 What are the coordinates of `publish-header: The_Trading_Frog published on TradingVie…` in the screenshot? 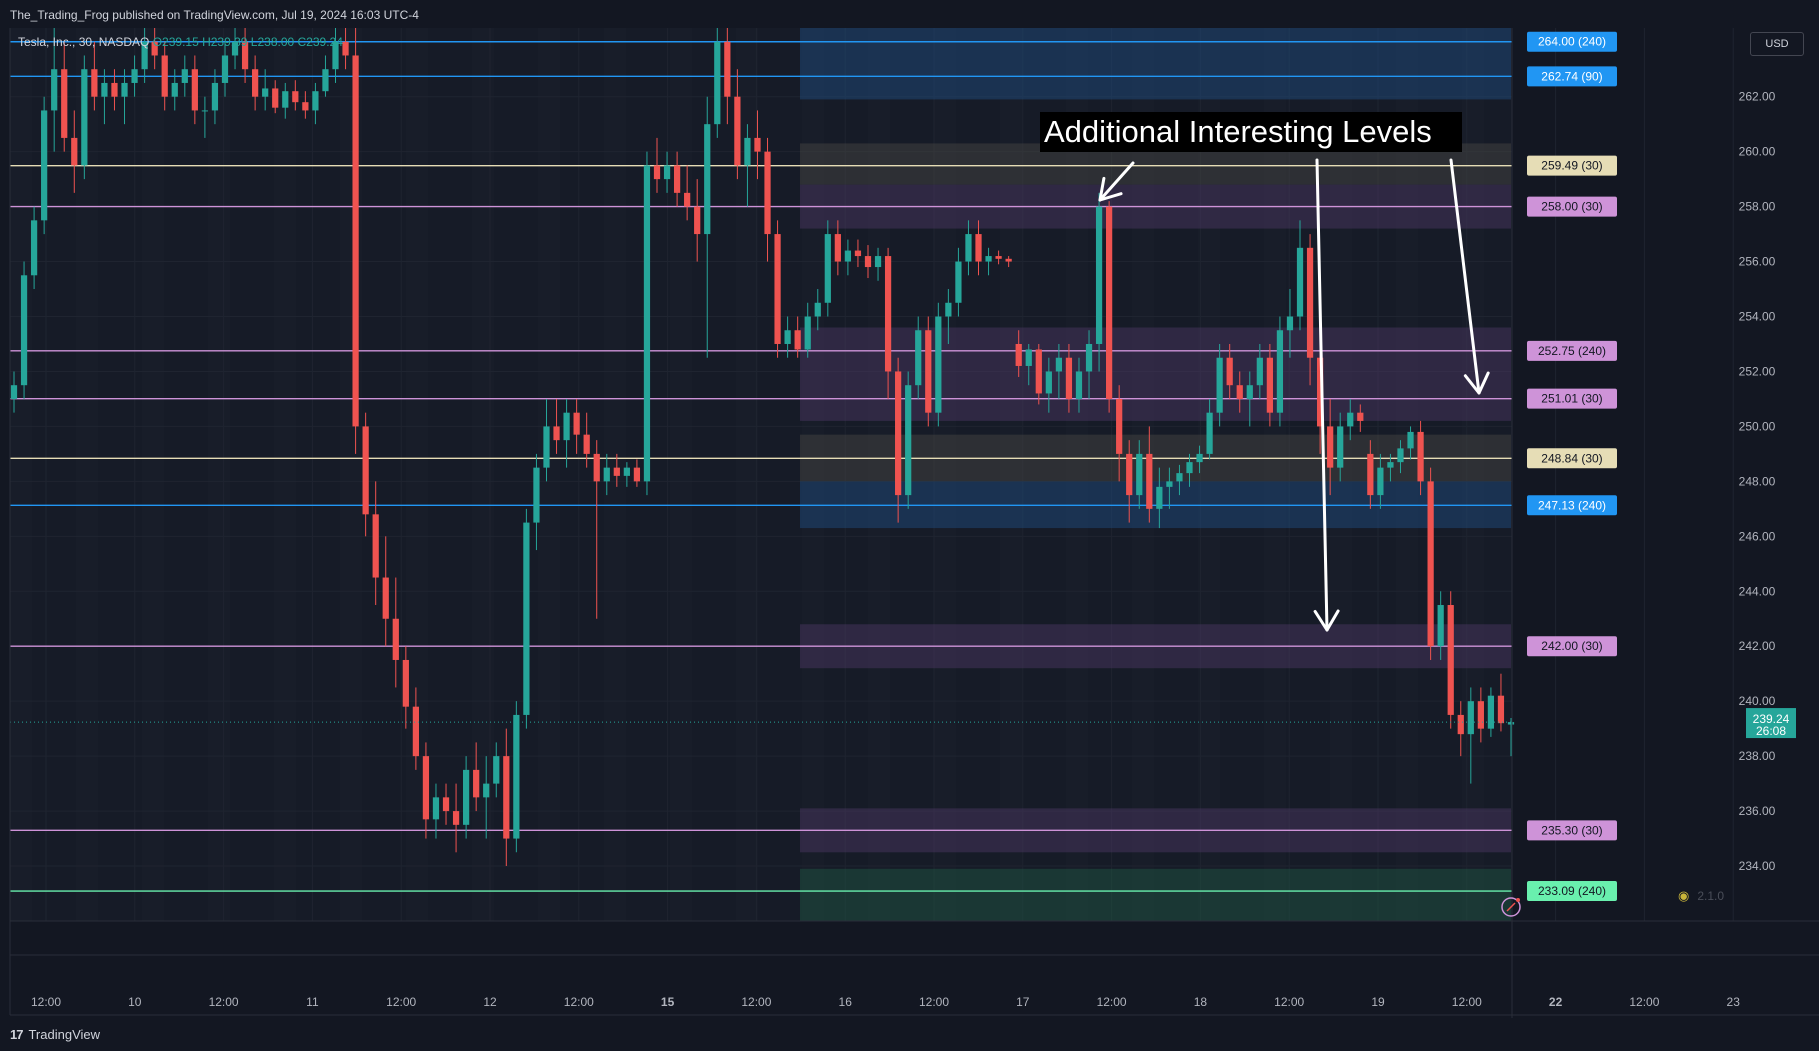 It's located at (909, 14).